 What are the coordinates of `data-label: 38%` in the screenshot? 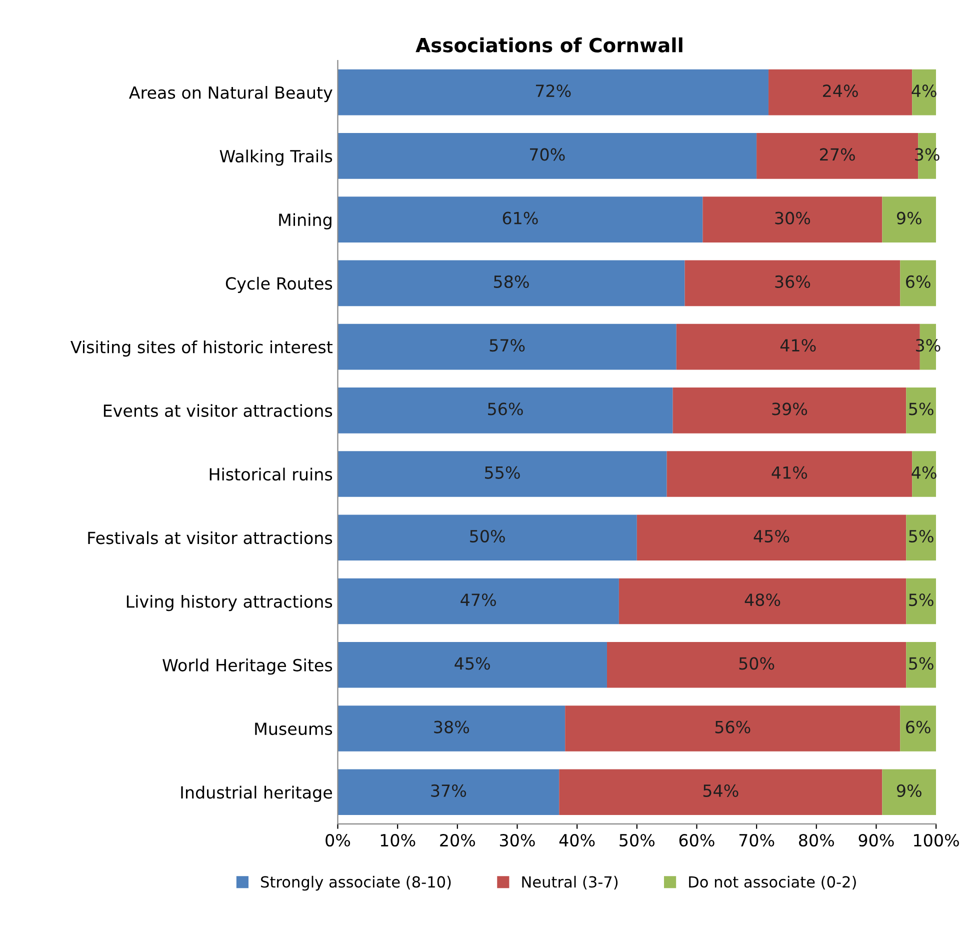 It's located at (452, 727).